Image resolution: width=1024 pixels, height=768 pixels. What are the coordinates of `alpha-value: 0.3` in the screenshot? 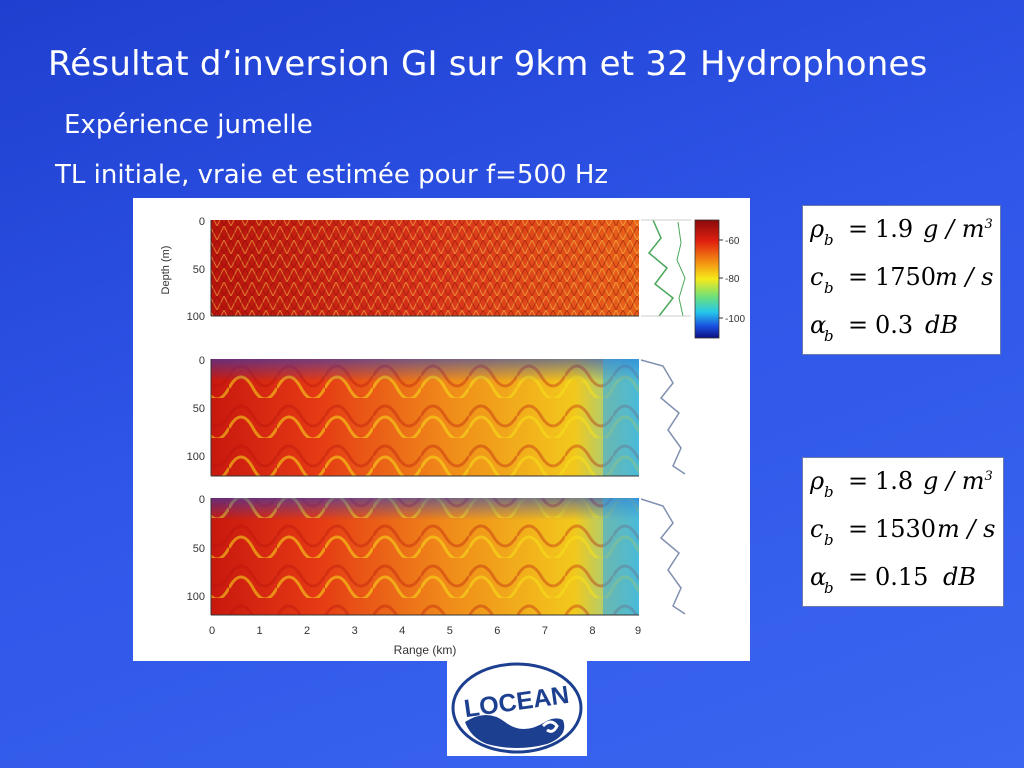 It's located at (894, 325).